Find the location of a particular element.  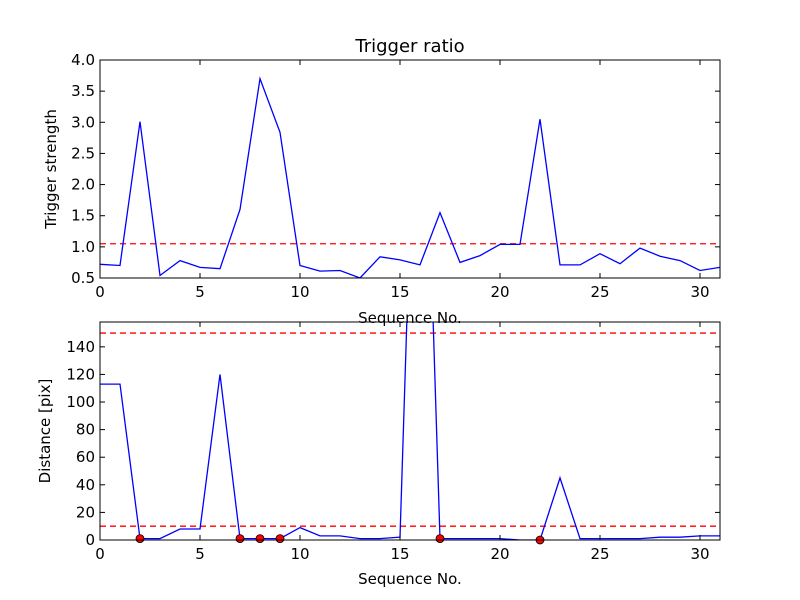

y-tick-label: 4.0 is located at coordinates (83, 60).